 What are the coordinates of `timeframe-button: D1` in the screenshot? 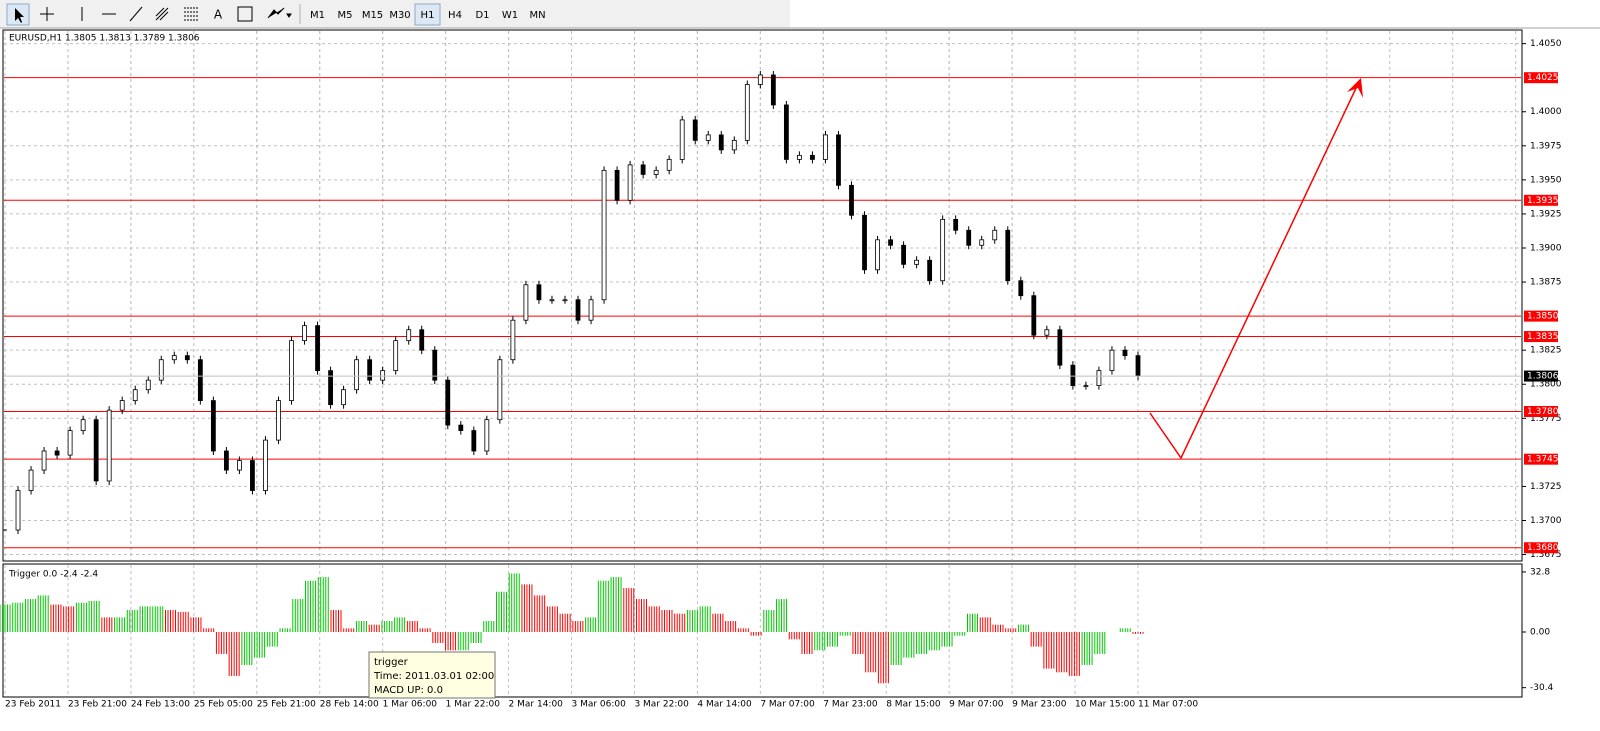 It's located at (482, 15).